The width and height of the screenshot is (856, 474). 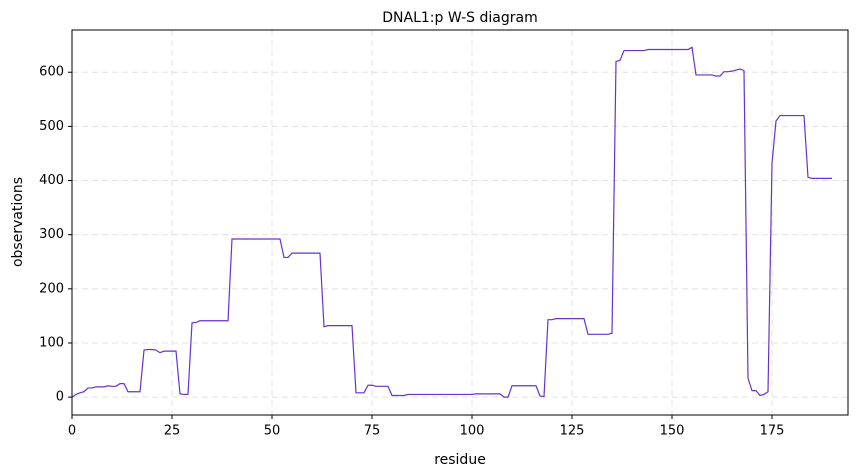 What do you see at coordinates (372, 431) in the screenshot?
I see `x-tick-label: 75` at bounding box center [372, 431].